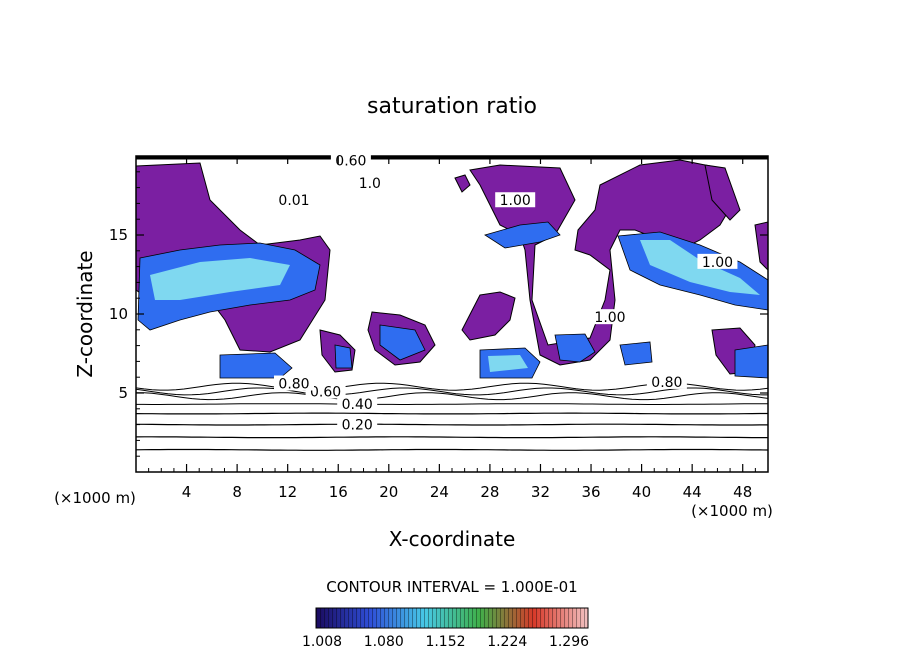 This screenshot has height=654, width=904. I want to click on contour-label: 0.40, so click(357, 405).